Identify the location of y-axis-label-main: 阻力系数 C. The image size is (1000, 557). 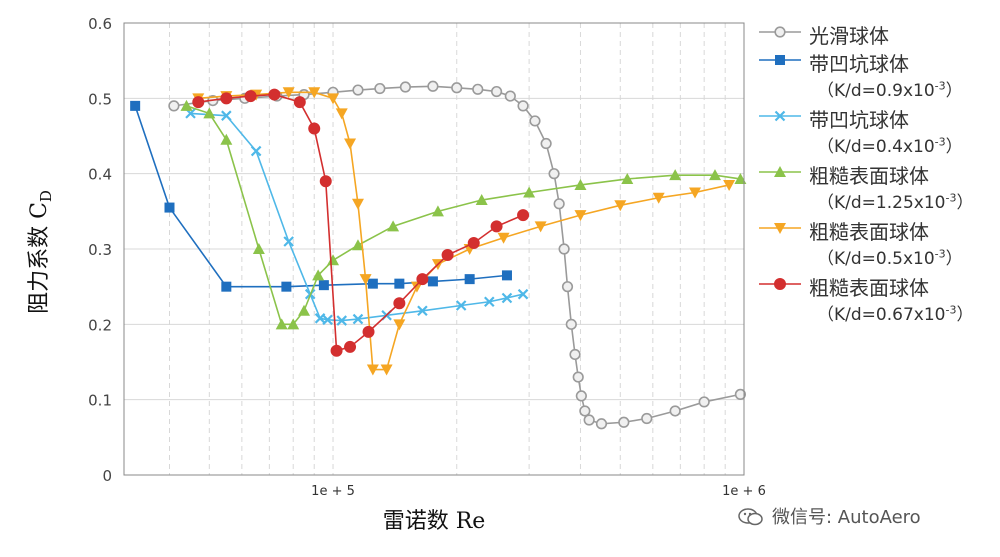
(39, 258).